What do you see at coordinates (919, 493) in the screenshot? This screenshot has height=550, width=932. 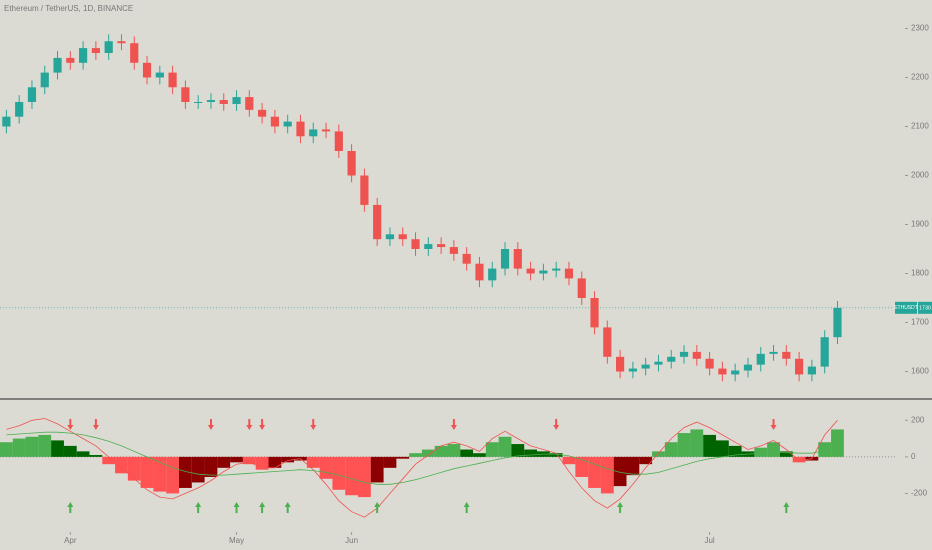 I see `y-tick-label: -200` at bounding box center [919, 493].